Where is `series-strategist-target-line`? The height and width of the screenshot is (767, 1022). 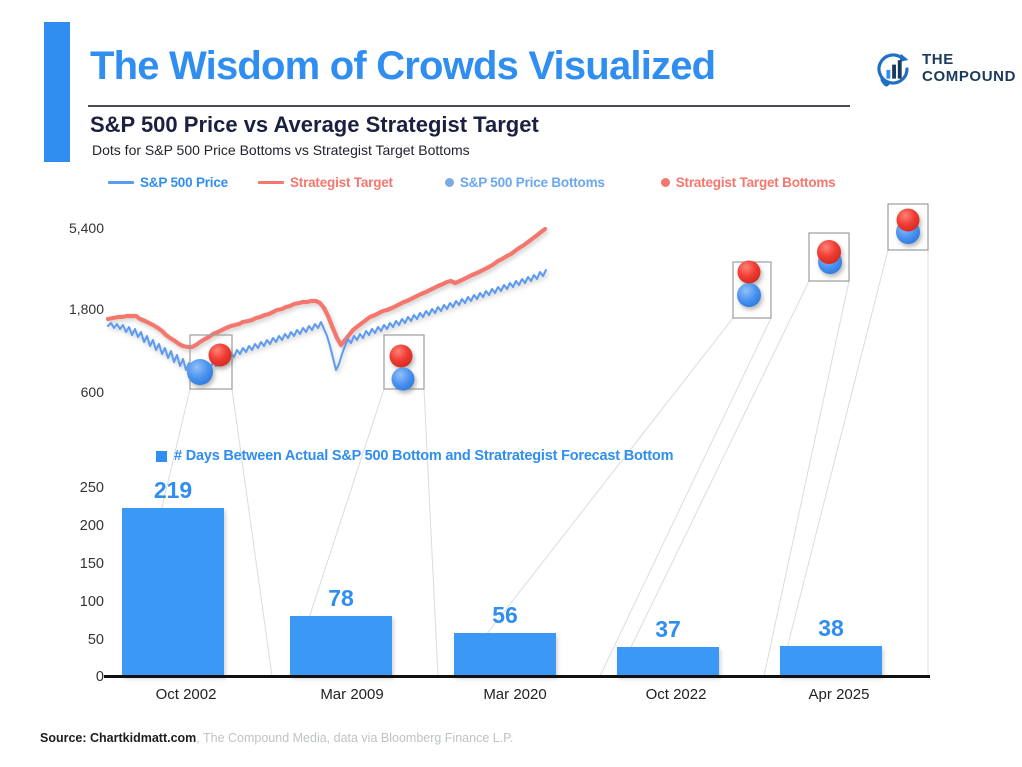
series-strategist-target-line is located at coordinates (326, 288).